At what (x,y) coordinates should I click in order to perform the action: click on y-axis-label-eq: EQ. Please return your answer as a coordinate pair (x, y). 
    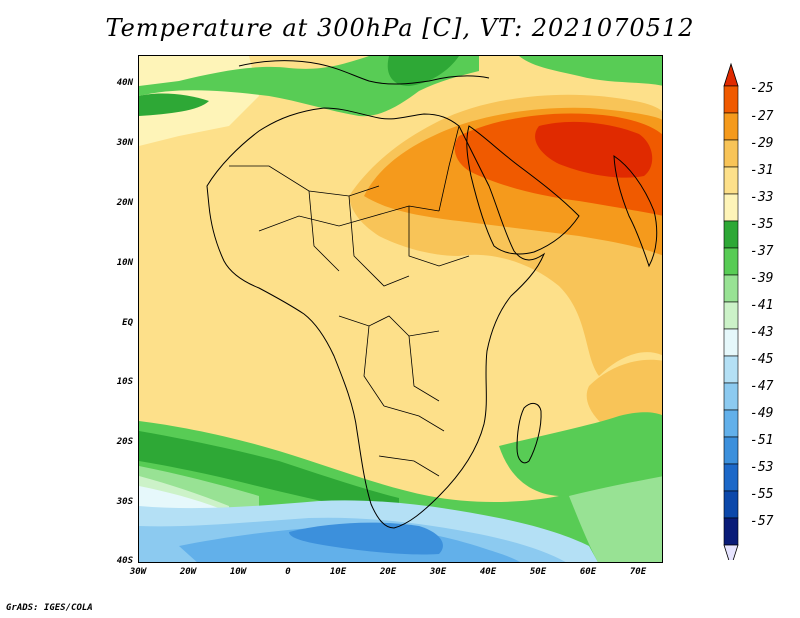
    Looking at the image, I should click on (127, 323).